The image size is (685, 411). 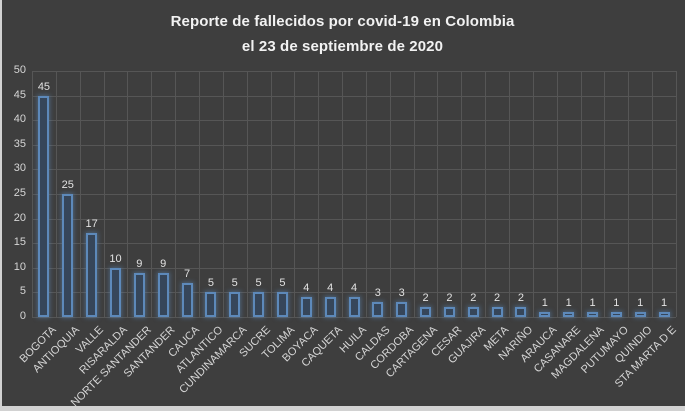 What do you see at coordinates (115, 258) in the screenshot?
I see `bar-value-label: 10` at bounding box center [115, 258].